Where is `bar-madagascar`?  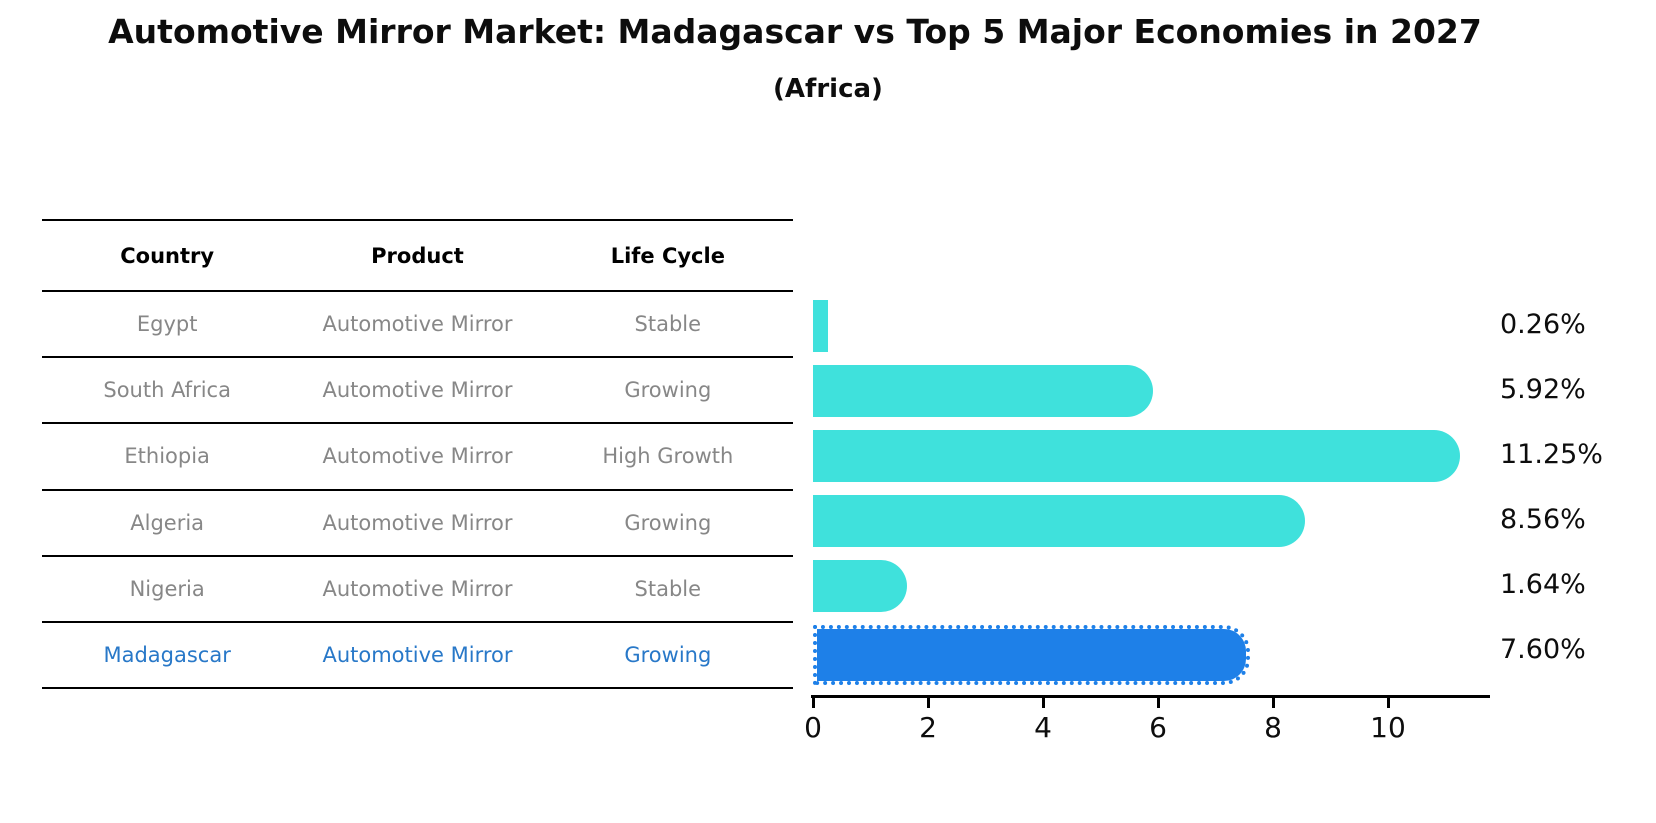 bar-madagascar is located at coordinates (1031, 655).